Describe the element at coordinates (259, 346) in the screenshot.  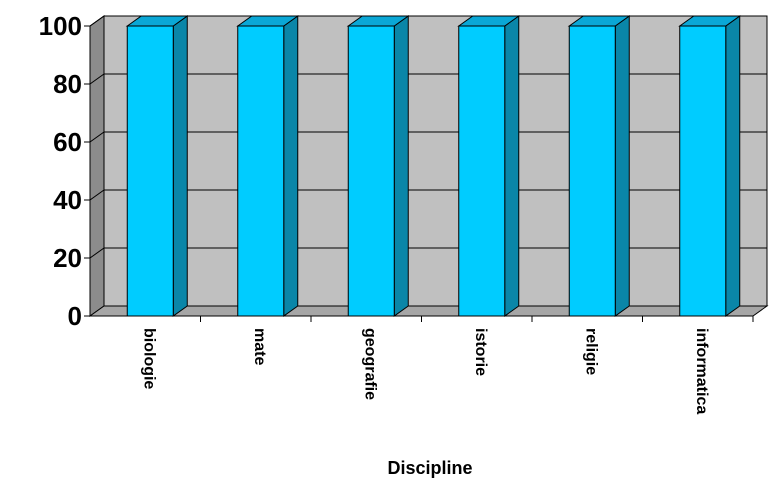
I see `x-tick-label: mate` at that location.